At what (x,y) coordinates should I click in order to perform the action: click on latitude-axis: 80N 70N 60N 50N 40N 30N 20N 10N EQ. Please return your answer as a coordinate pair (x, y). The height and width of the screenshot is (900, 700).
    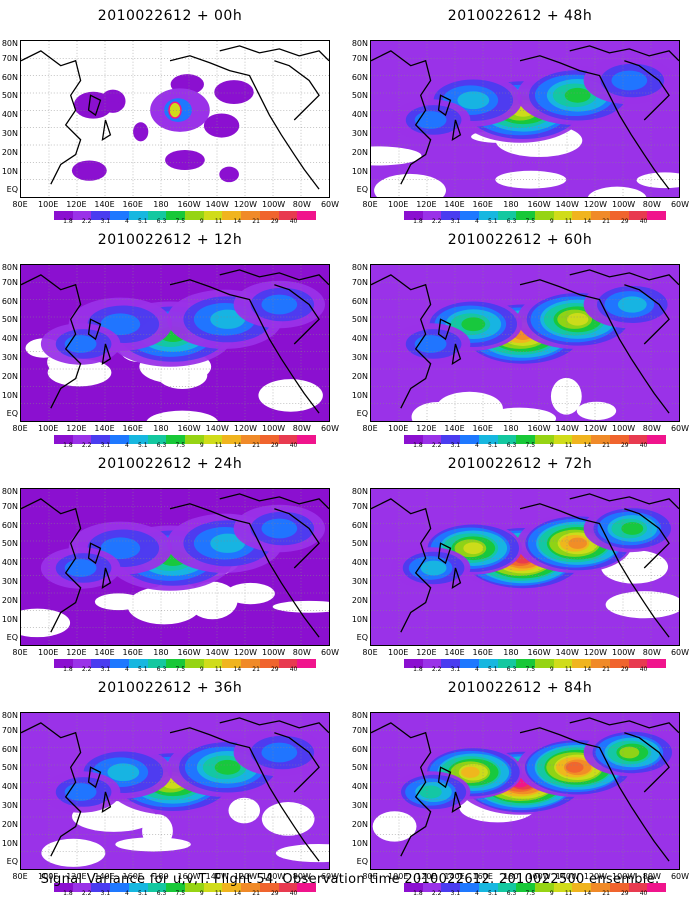
    Looking at the image, I should click on (9, 119).